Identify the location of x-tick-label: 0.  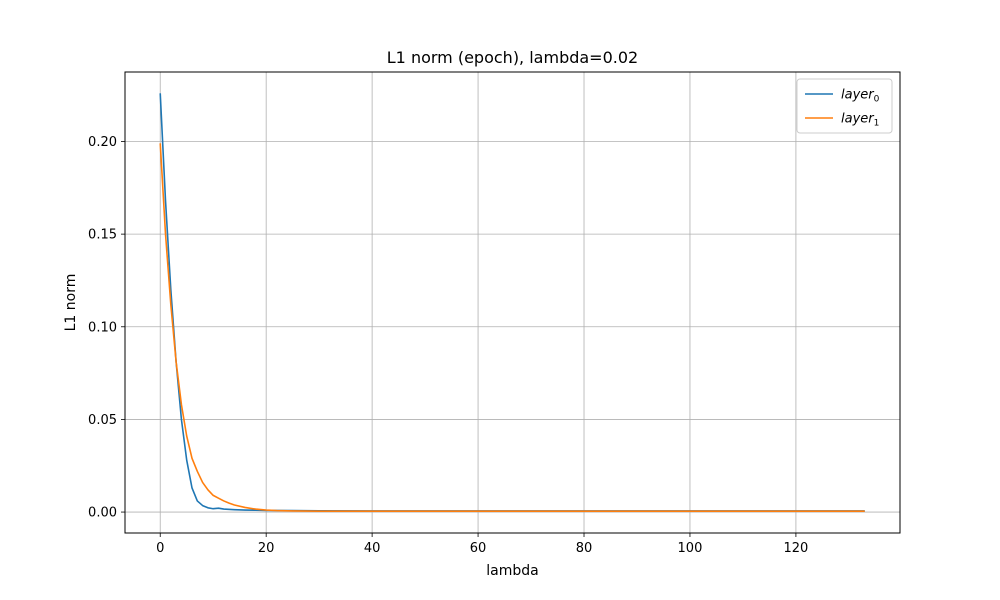
(160, 548).